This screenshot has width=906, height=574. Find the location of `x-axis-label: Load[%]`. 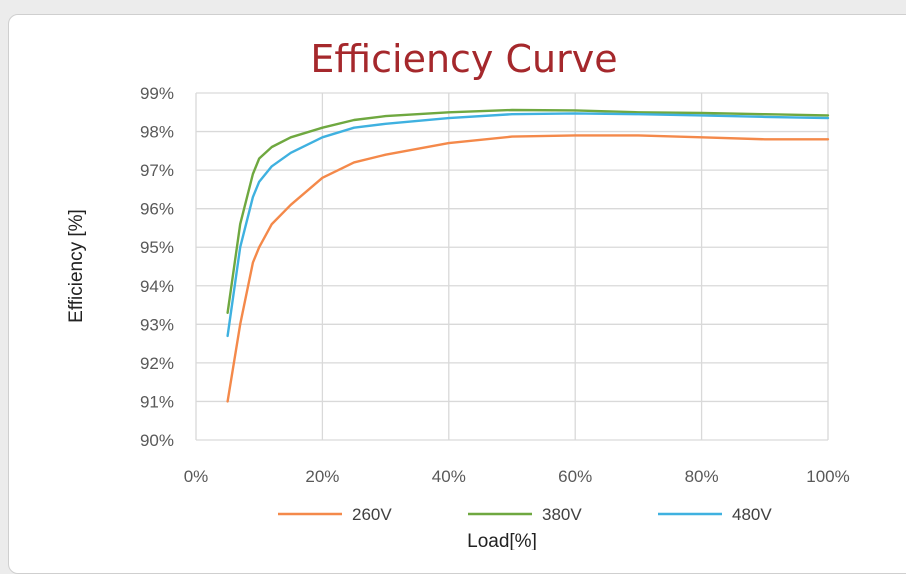

x-axis-label: Load[%] is located at coordinates (502, 540).